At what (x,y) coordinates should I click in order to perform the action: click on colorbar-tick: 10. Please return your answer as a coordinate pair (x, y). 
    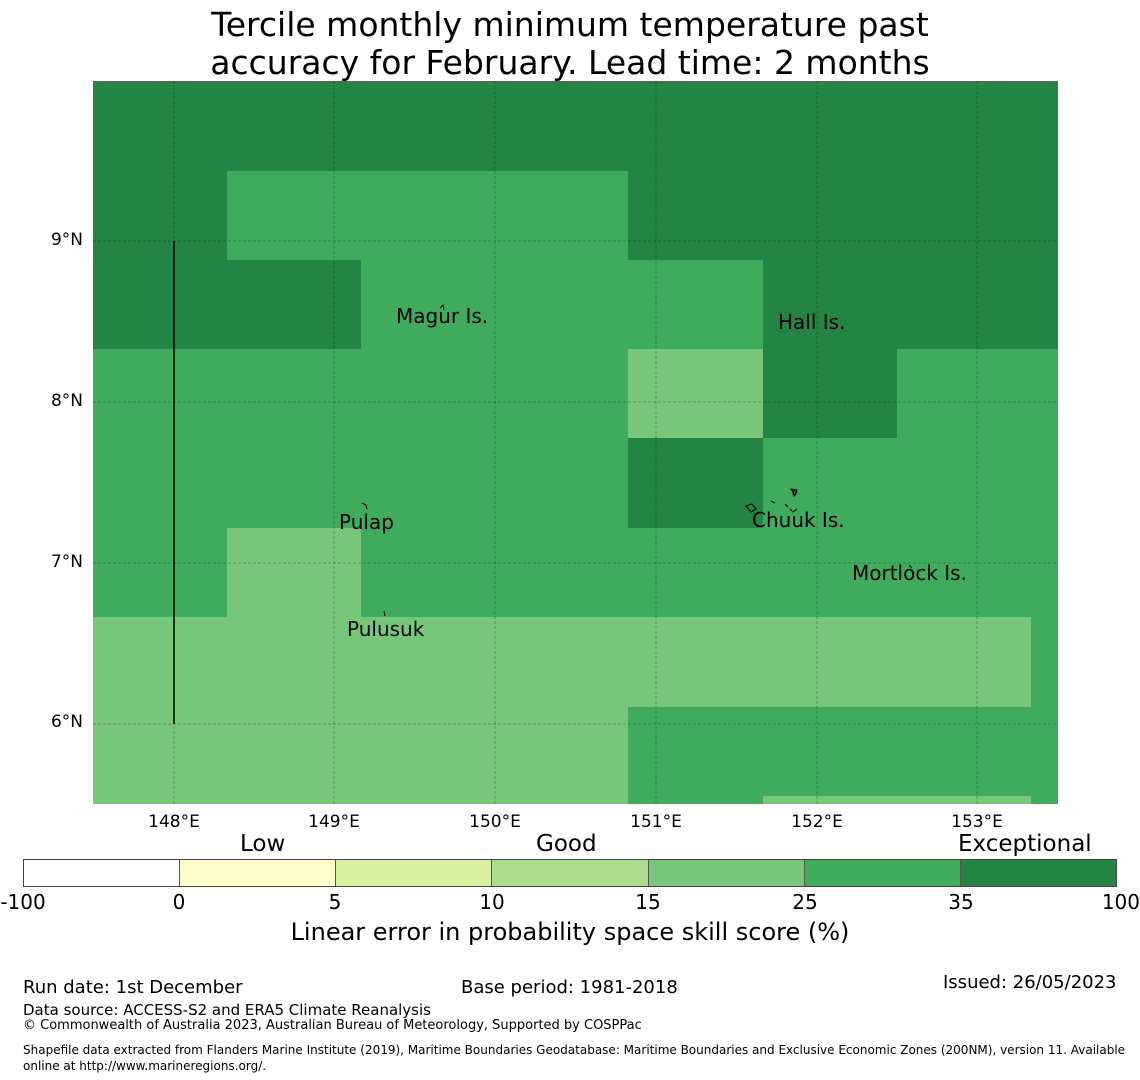
    Looking at the image, I should click on (492, 902).